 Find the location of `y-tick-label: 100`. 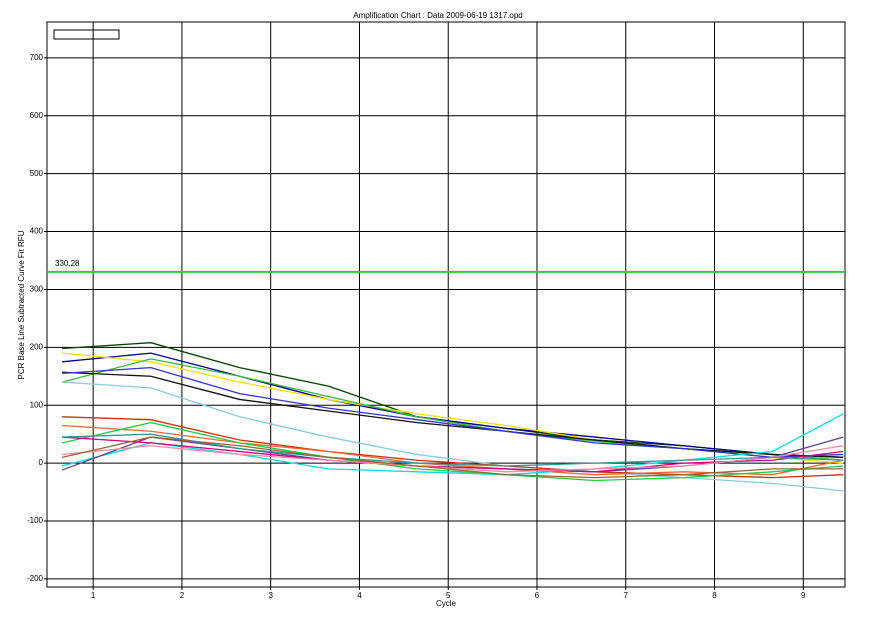

y-tick-label: 100 is located at coordinates (37, 404).